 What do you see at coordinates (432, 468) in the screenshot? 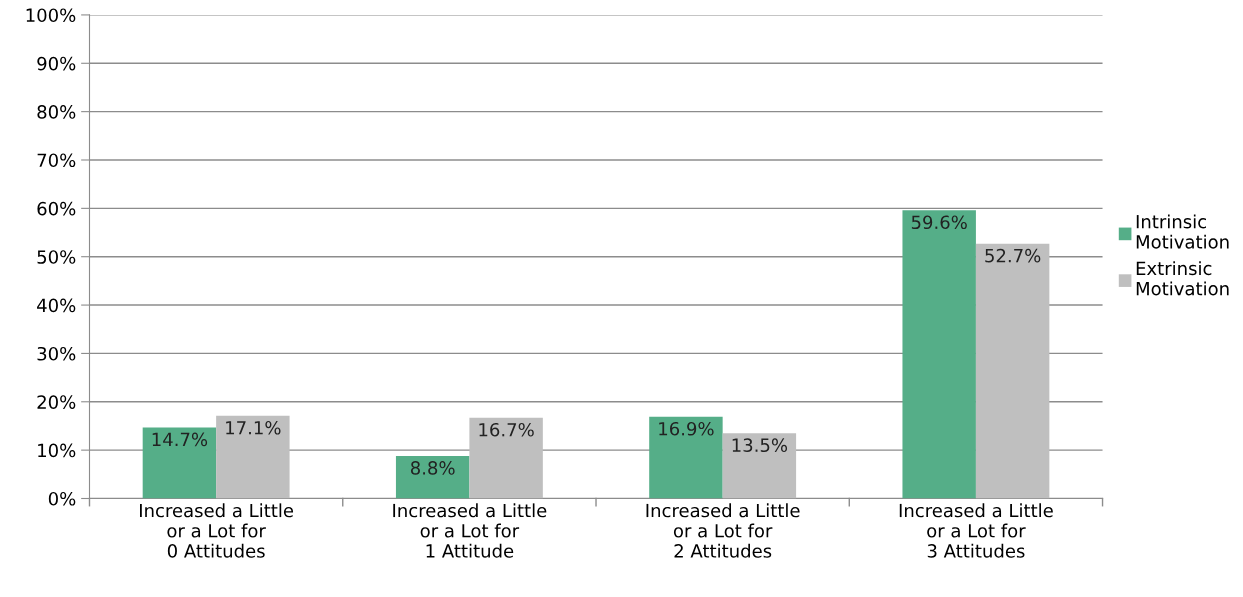
I see `data-label: 8.8%` at bounding box center [432, 468].